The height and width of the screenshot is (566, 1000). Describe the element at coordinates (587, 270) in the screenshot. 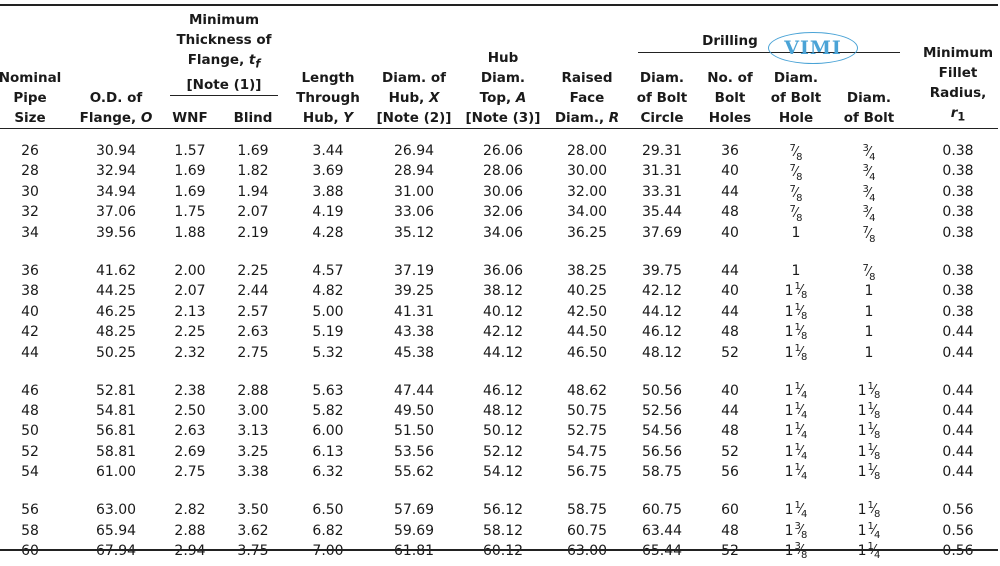

I see `table-cell-rf: 38.25` at that location.